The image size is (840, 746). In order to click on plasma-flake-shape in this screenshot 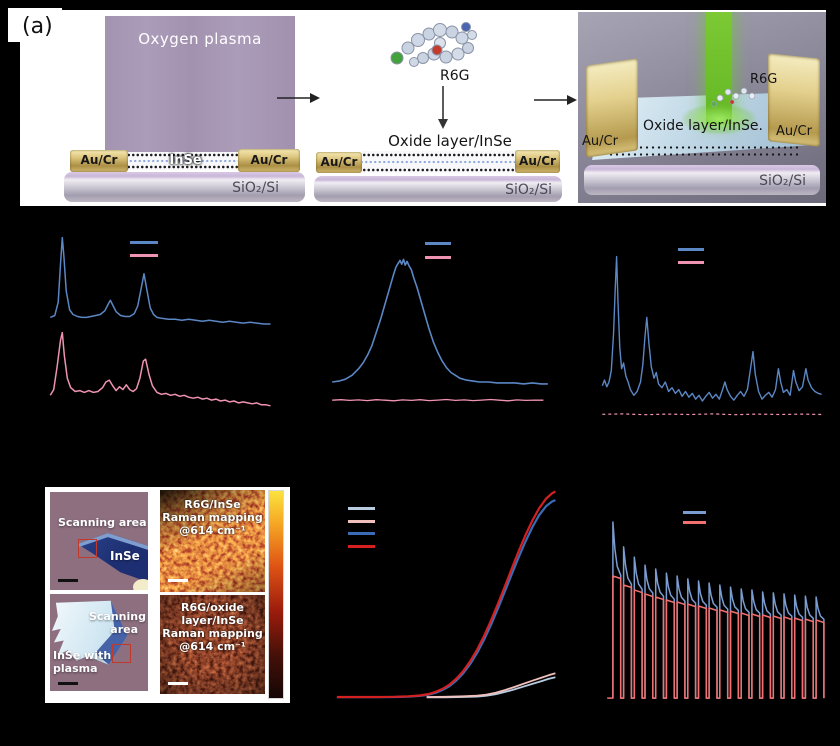, I will do `click(89, 632)`.